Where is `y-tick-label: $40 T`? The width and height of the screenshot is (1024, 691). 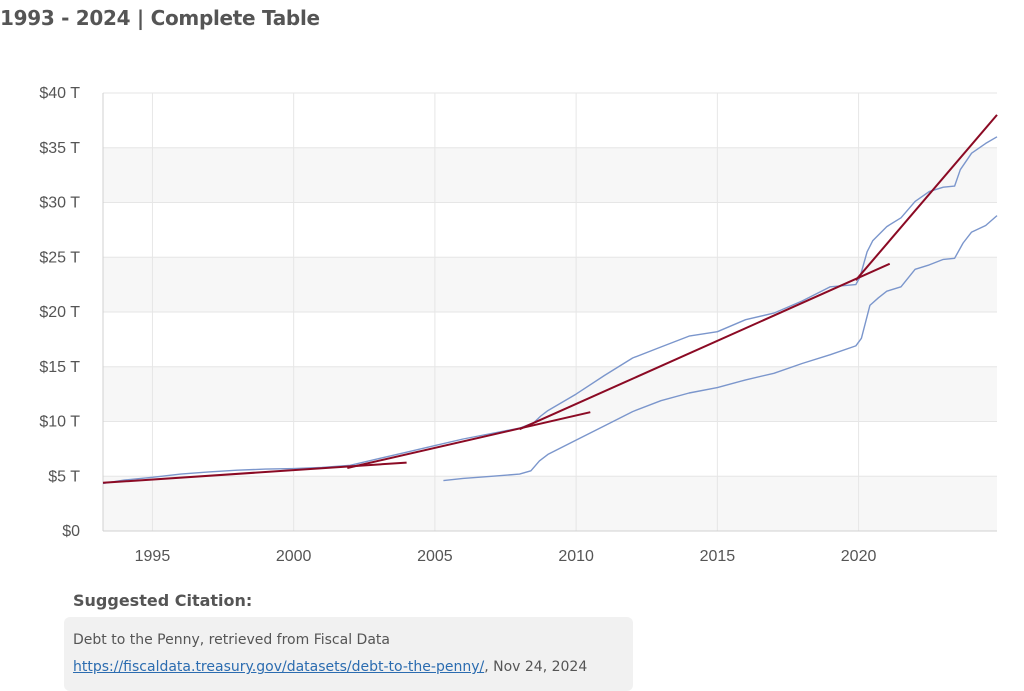
y-tick-label: $40 T is located at coordinates (59, 93).